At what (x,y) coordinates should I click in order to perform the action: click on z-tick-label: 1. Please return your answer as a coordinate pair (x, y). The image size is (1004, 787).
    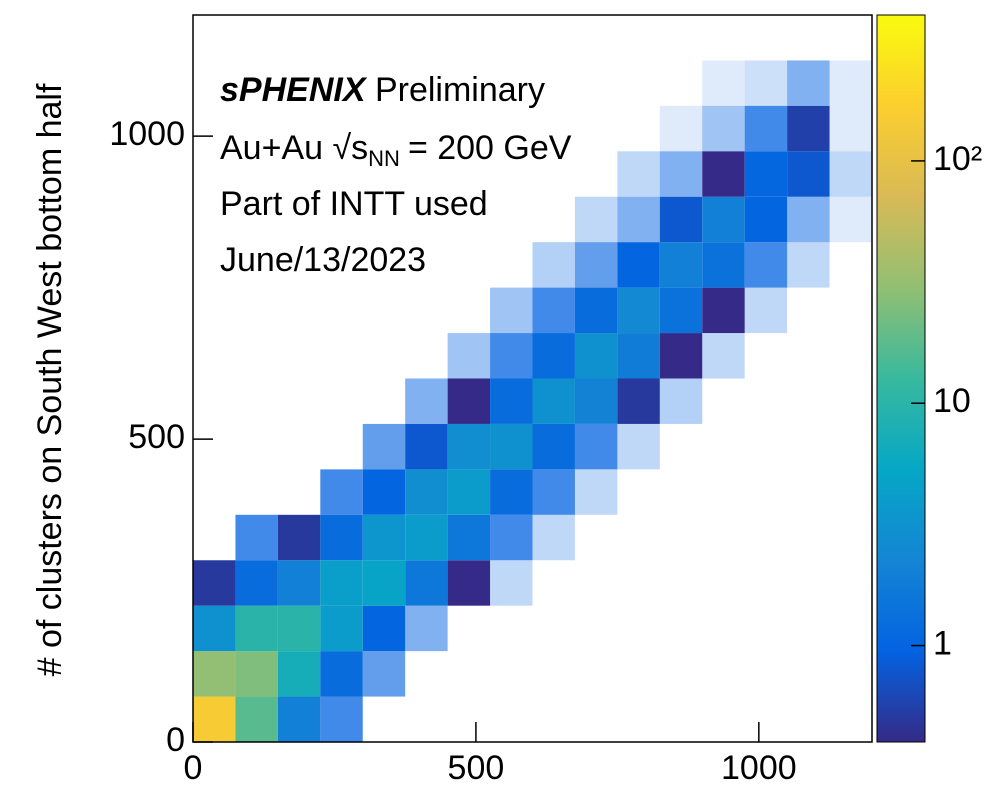
    Looking at the image, I should click on (942, 644).